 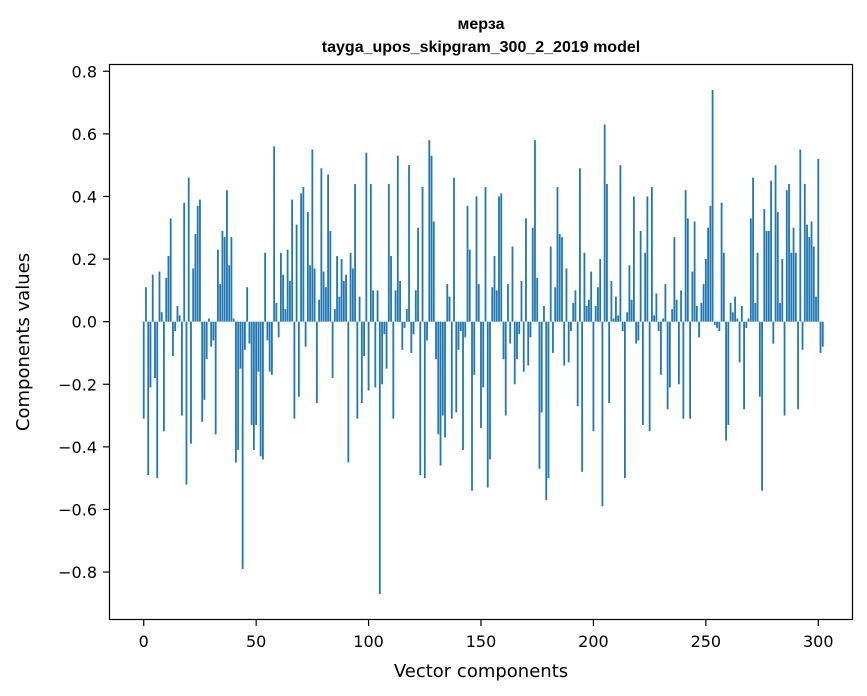 I want to click on x-tick-label: 0, so click(x=144, y=641).